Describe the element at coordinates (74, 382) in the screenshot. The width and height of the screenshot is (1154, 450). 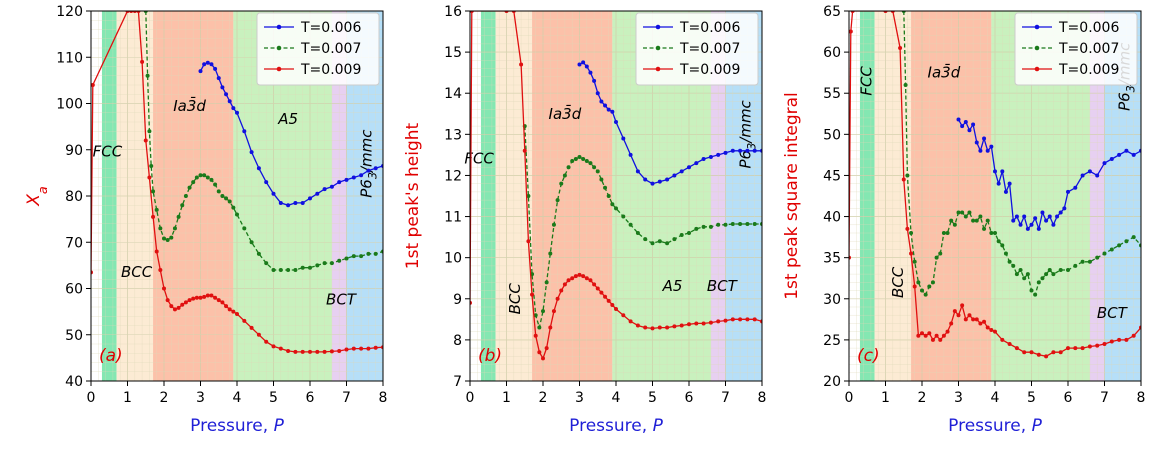
I see `y-tick-label: 40` at that location.